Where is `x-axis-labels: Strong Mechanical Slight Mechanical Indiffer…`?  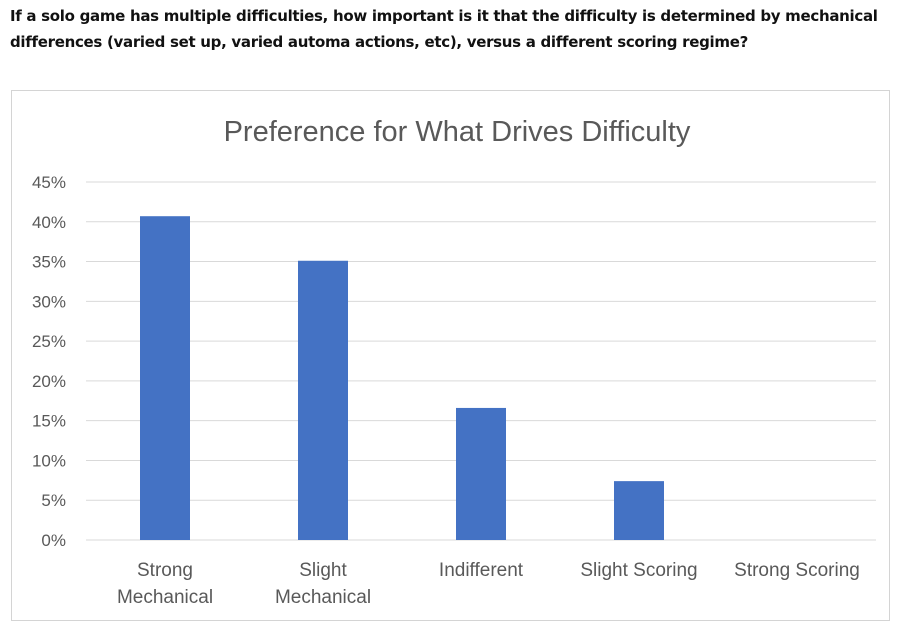
x-axis-labels: Strong Mechanical Slight Mechanical Indiffer… is located at coordinates (488, 584).